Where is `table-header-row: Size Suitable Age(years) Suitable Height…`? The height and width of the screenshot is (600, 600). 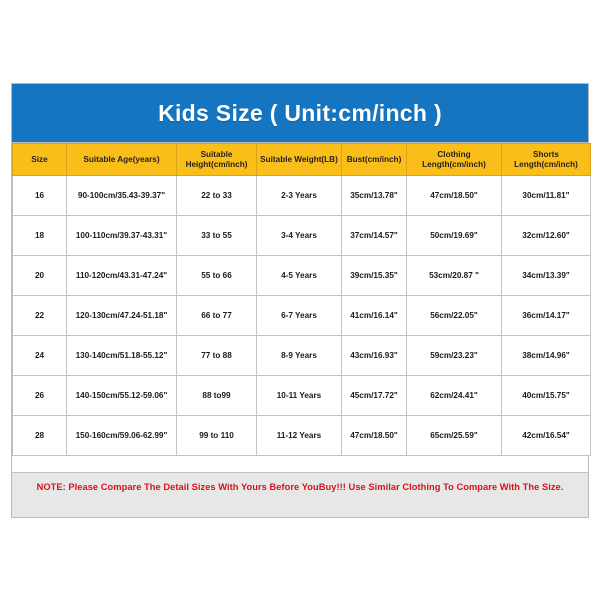
table-header-row: Size Suitable Age(years) Suitable Height… is located at coordinates (301, 159).